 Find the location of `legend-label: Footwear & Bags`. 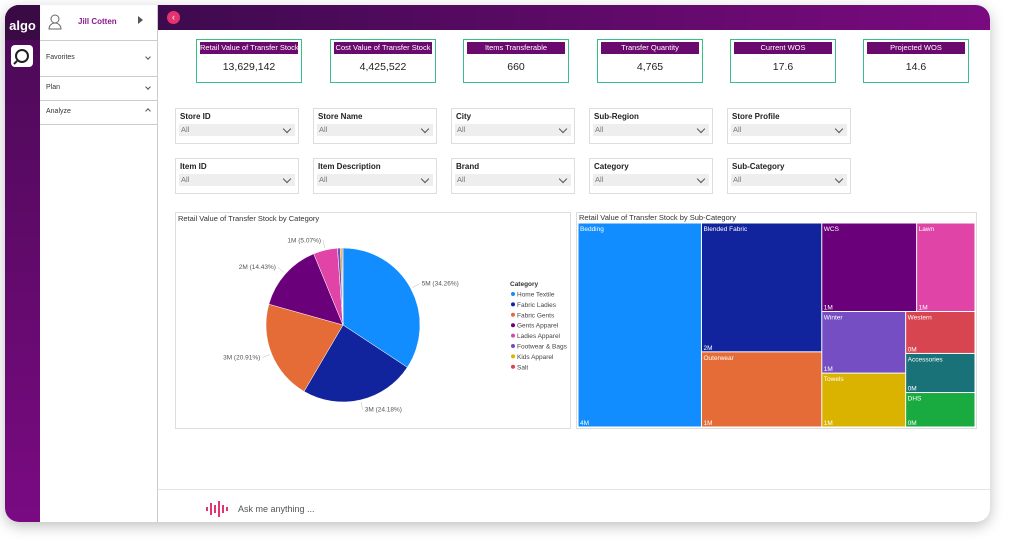

legend-label: Footwear & Bags is located at coordinates (542, 347).